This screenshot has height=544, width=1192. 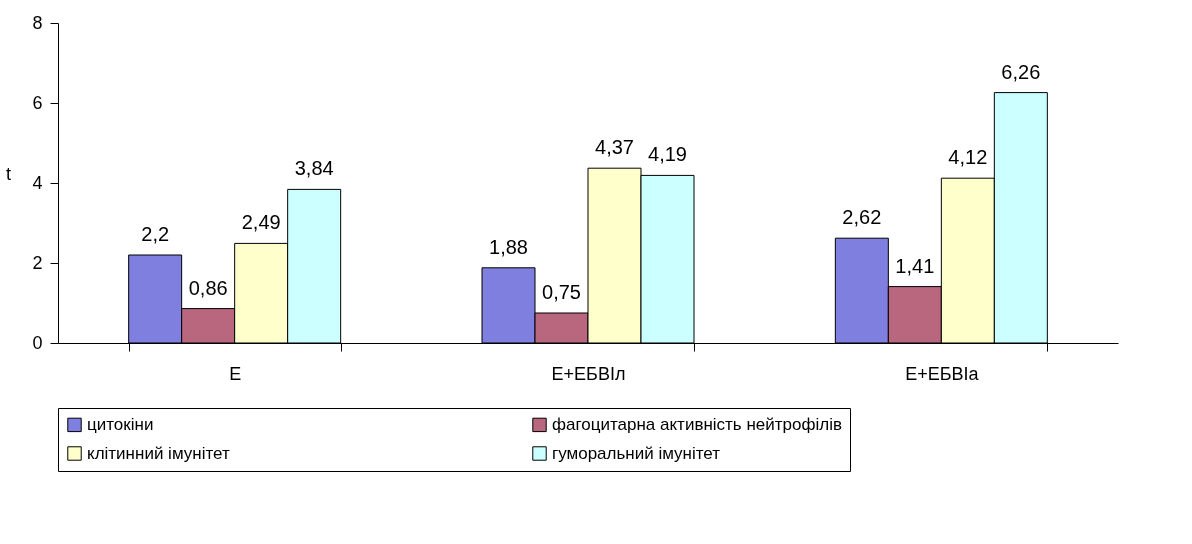 I want to click on y-tick-label: 8, so click(x=37, y=22).